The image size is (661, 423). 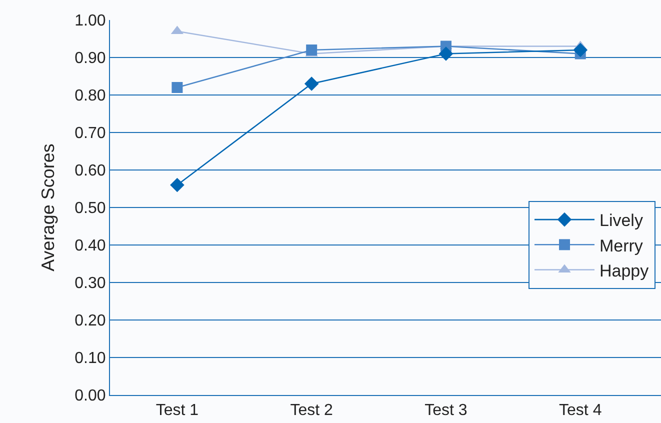 What do you see at coordinates (90, 133) in the screenshot?
I see `y-tick-label: 0.70` at bounding box center [90, 133].